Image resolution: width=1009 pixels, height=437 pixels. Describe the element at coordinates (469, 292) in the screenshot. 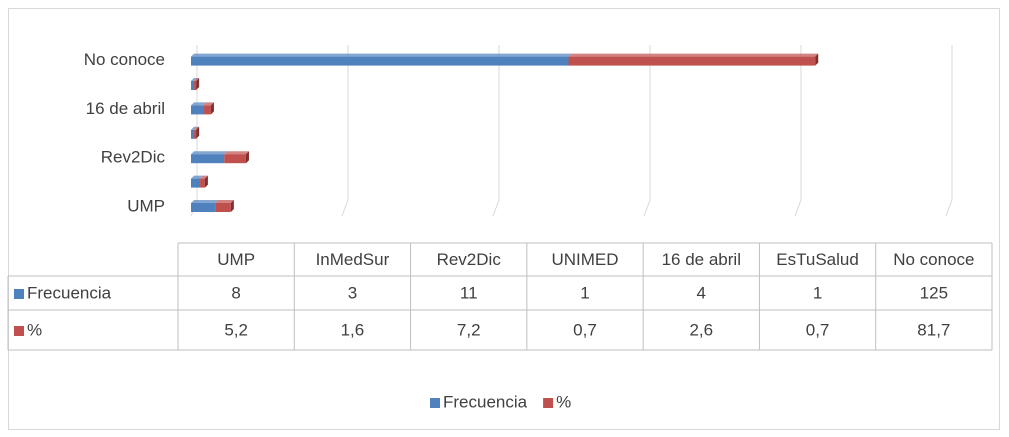

I see `table-cell: 11` at that location.